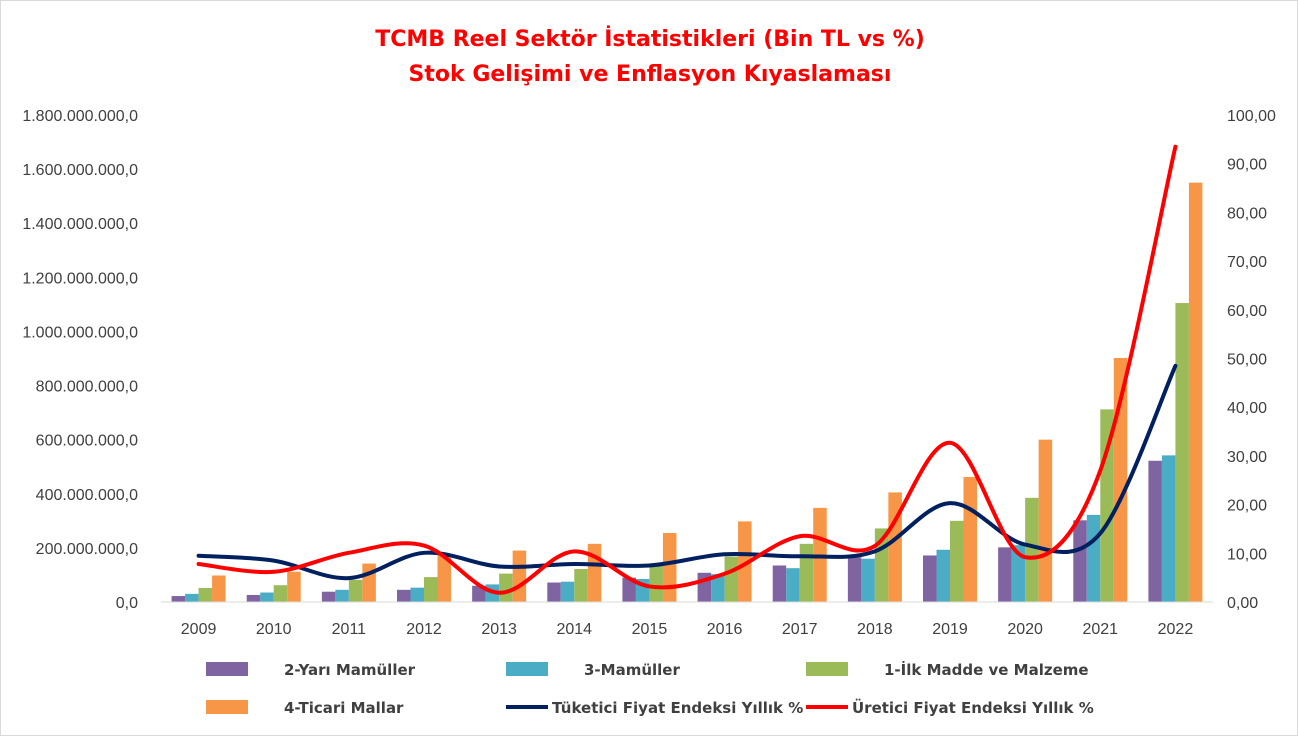 This screenshot has width=1298, height=737. What do you see at coordinates (574, 629) in the screenshot?
I see `x-tick-label: 2014` at bounding box center [574, 629].